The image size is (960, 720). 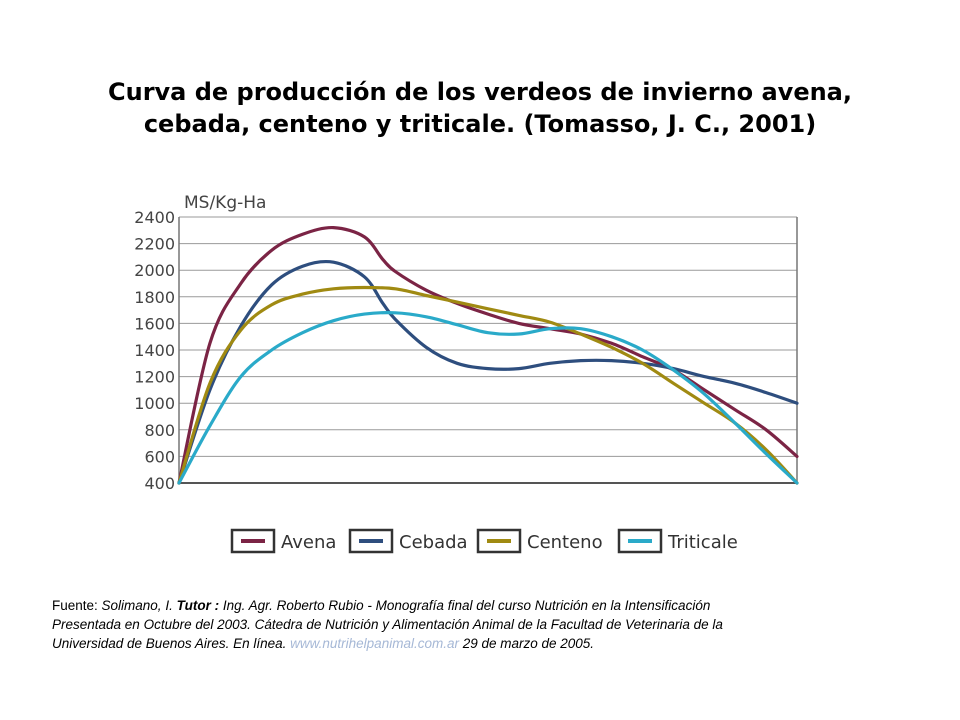 I want to click on y-tick-label: 800, so click(x=159, y=430).